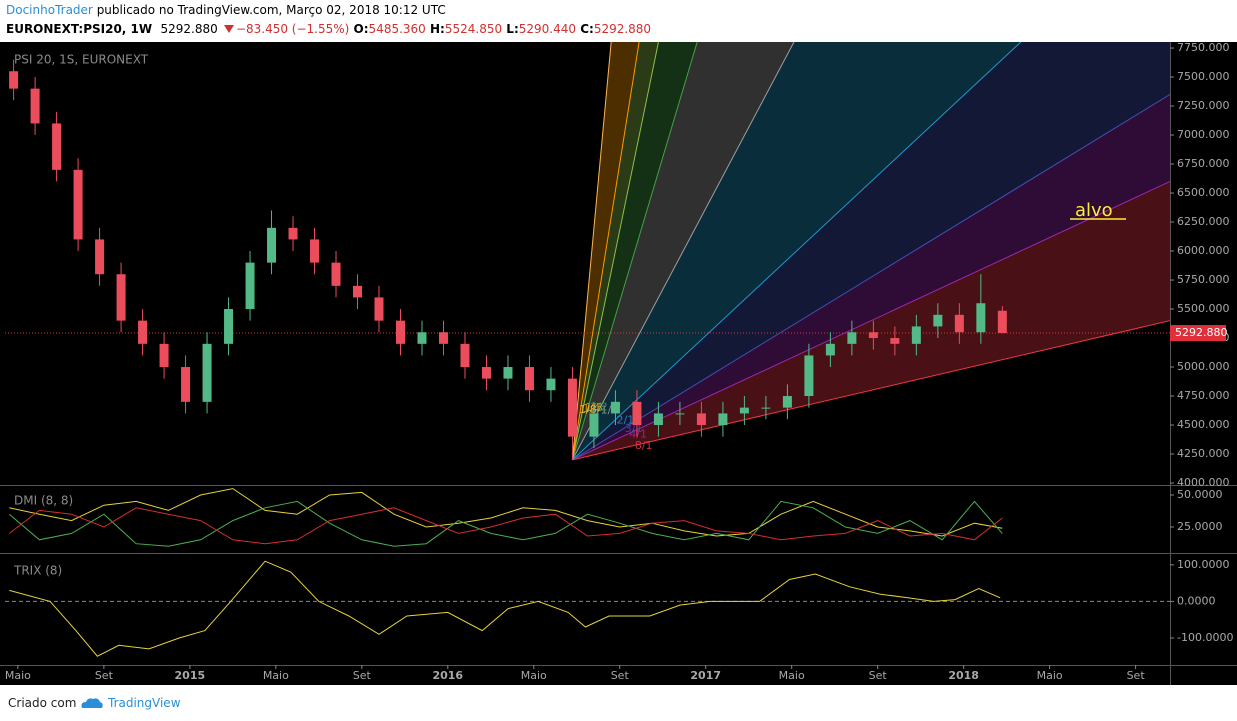 The width and height of the screenshot is (1237, 721). Describe the element at coordinates (292, 29) in the screenshot. I see `change: −83.450 (−1.55%)` at that location.